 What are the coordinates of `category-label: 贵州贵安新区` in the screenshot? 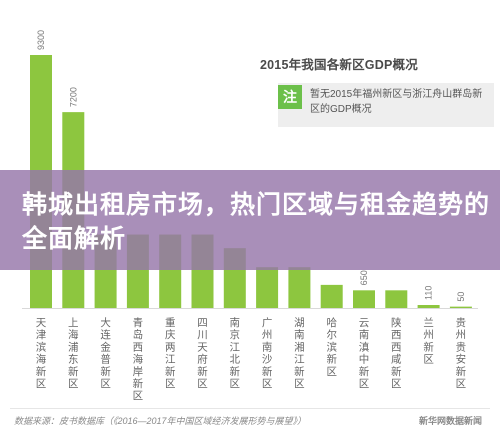 It's located at (461, 353).